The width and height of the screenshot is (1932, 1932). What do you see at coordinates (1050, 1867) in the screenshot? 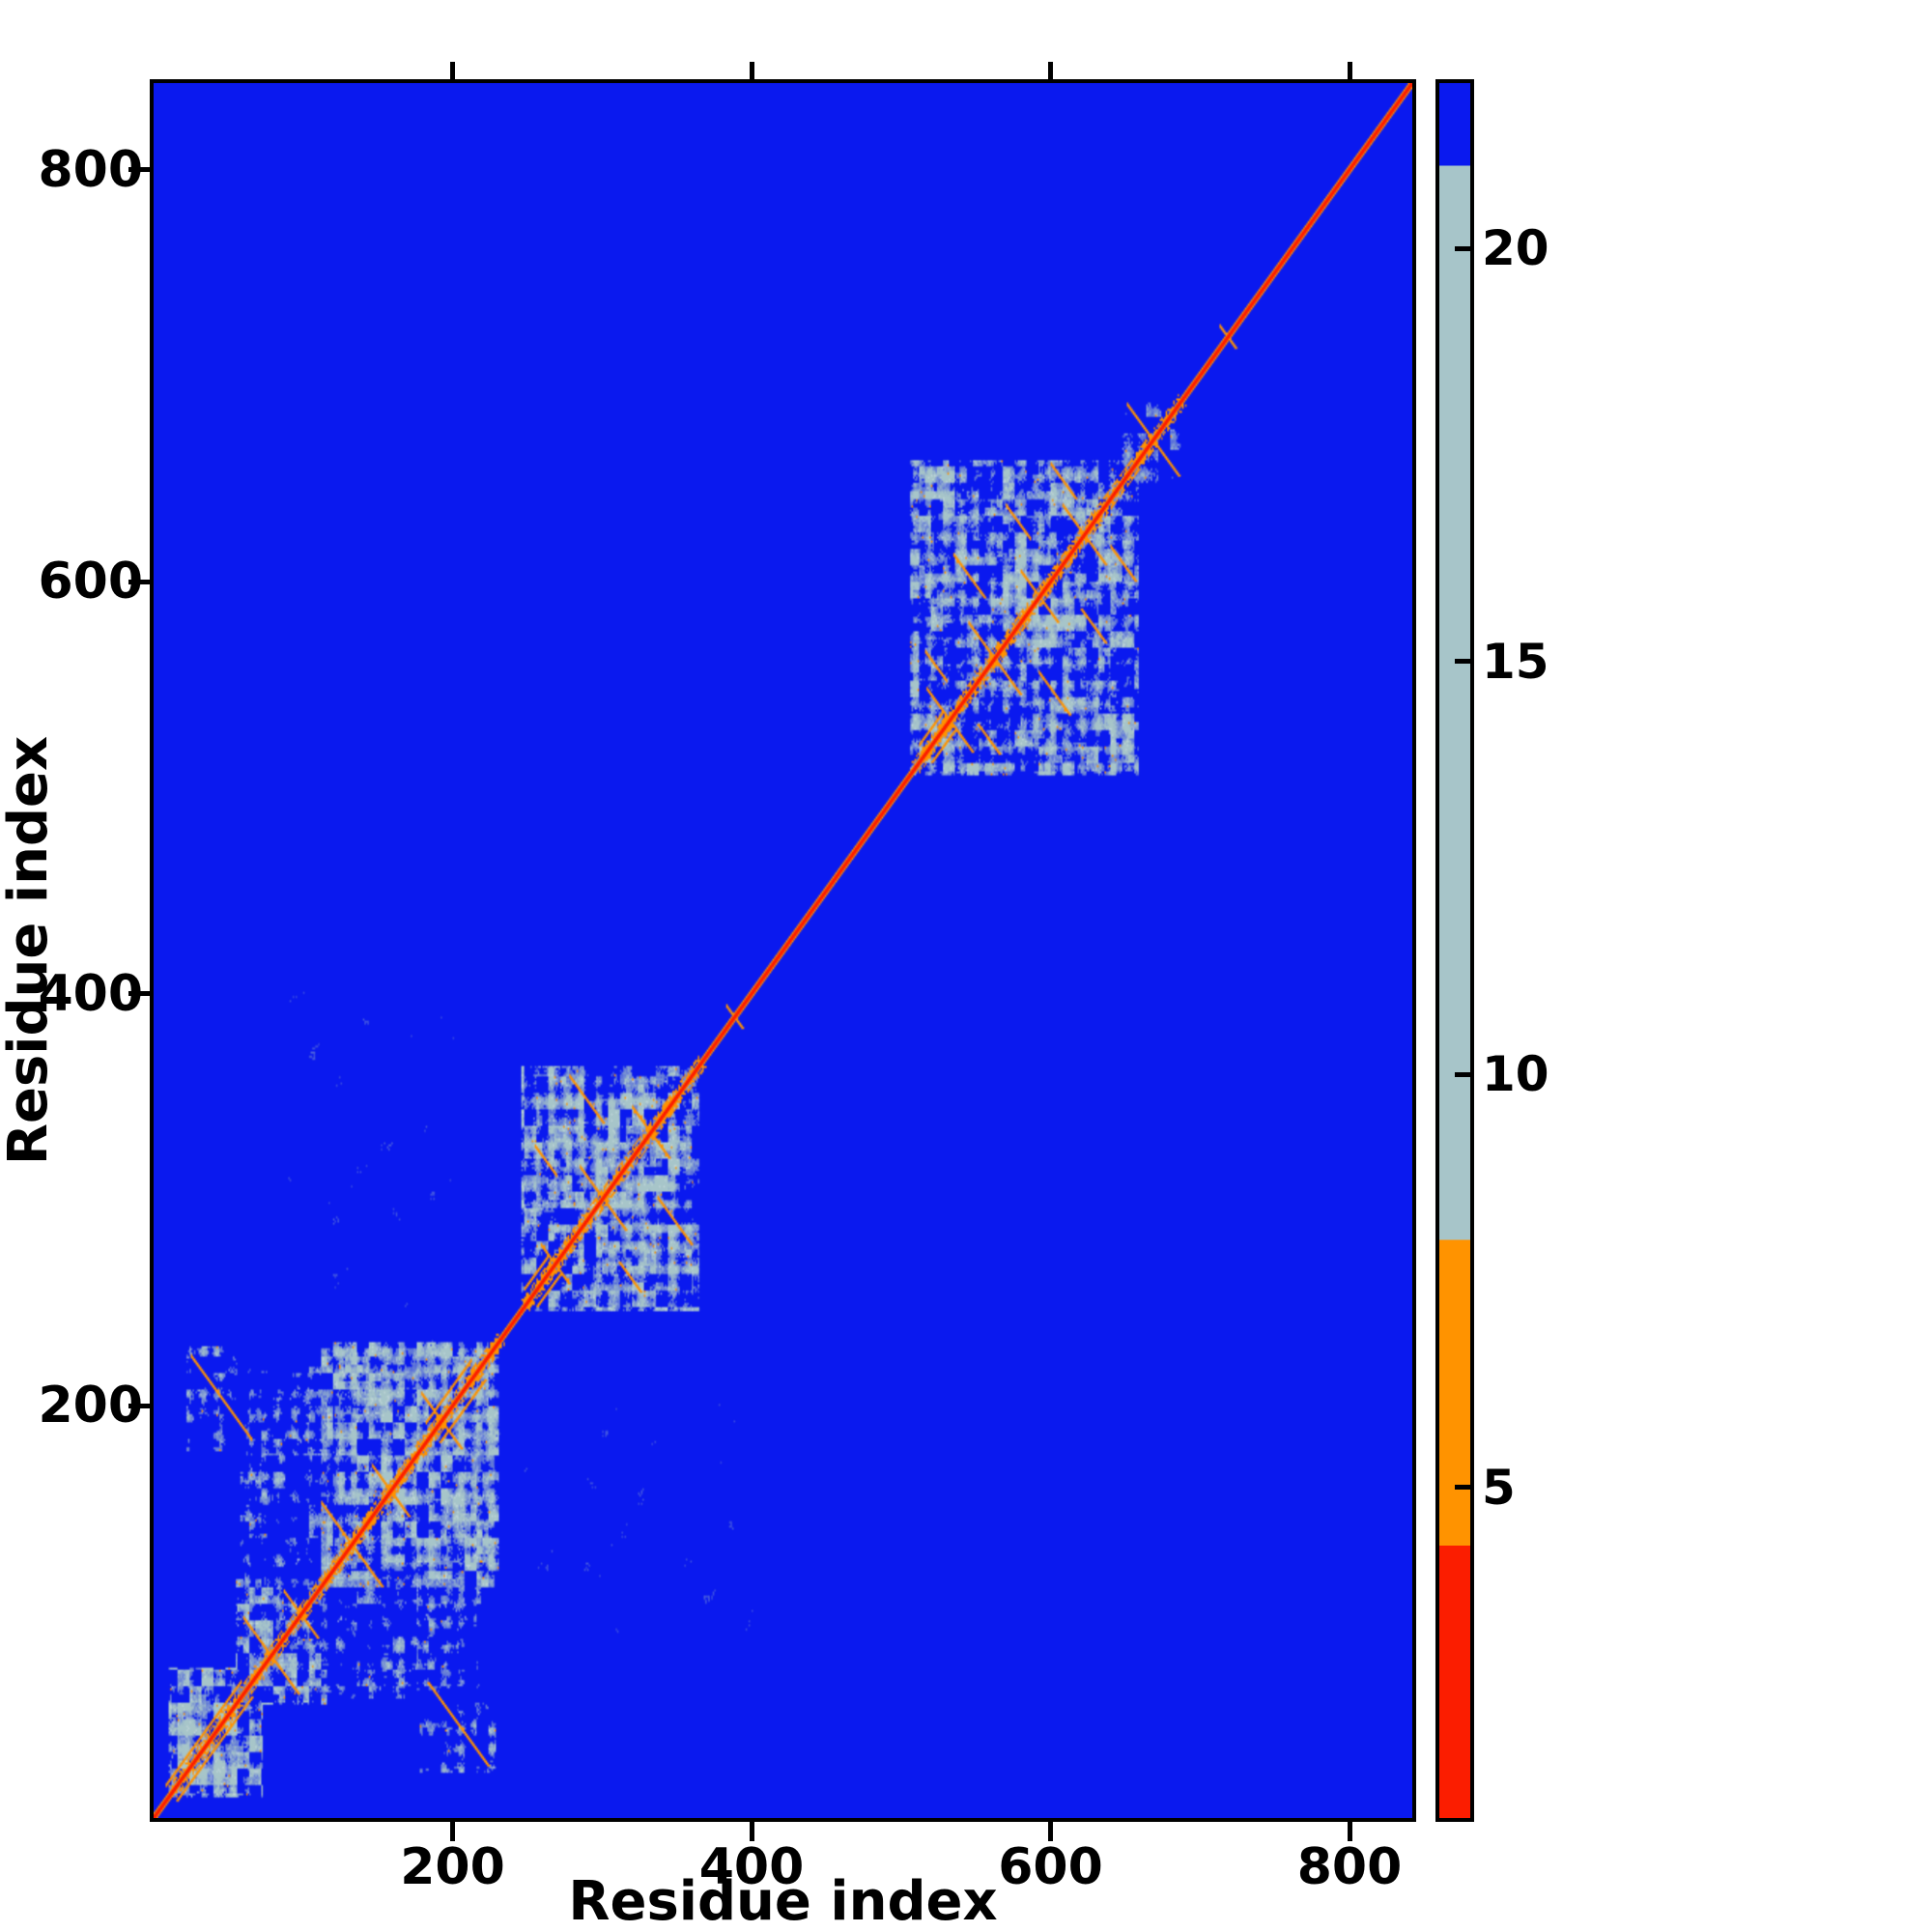
I see `x-tick-label: 600` at bounding box center [1050, 1867].